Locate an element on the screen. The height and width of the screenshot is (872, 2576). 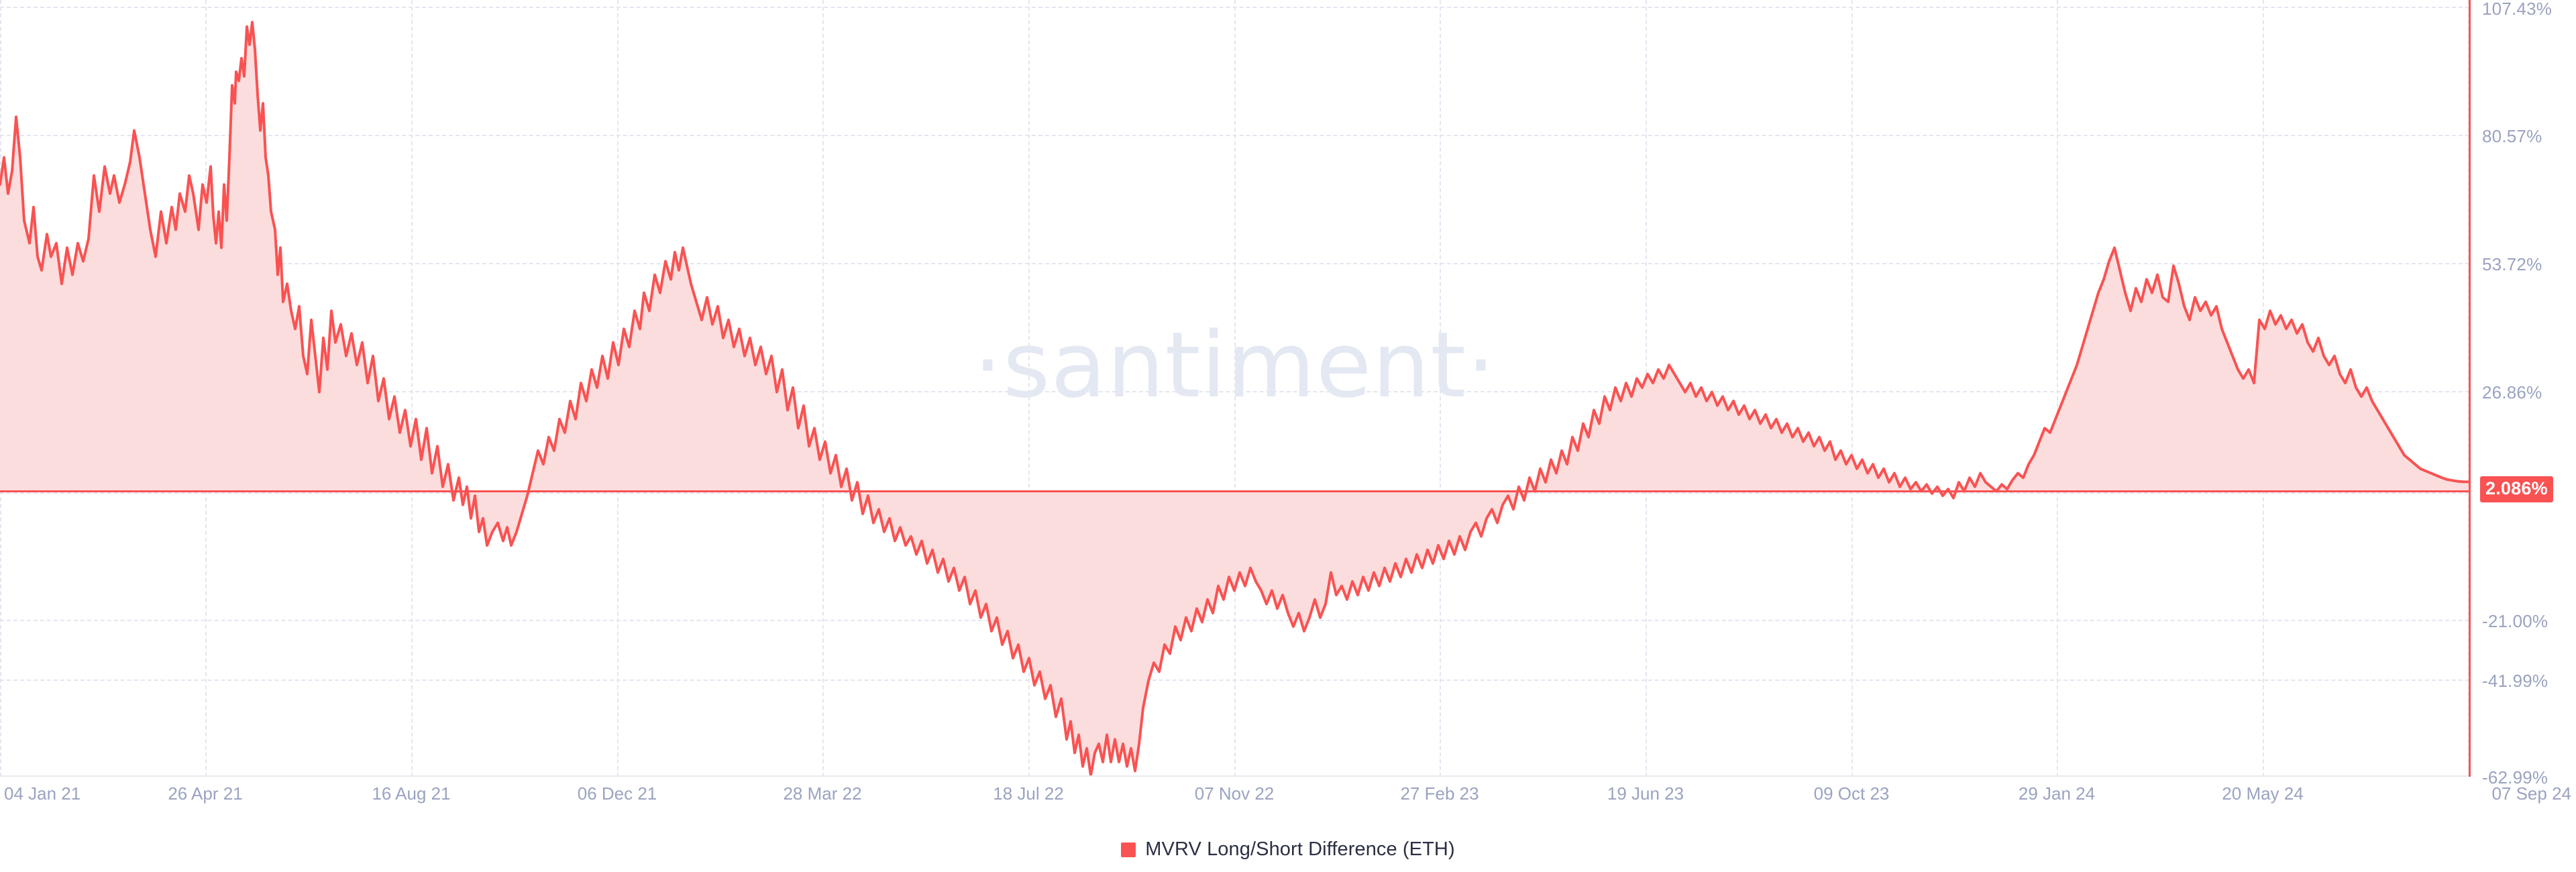
x-axis-line is located at coordinates (1234, 776).